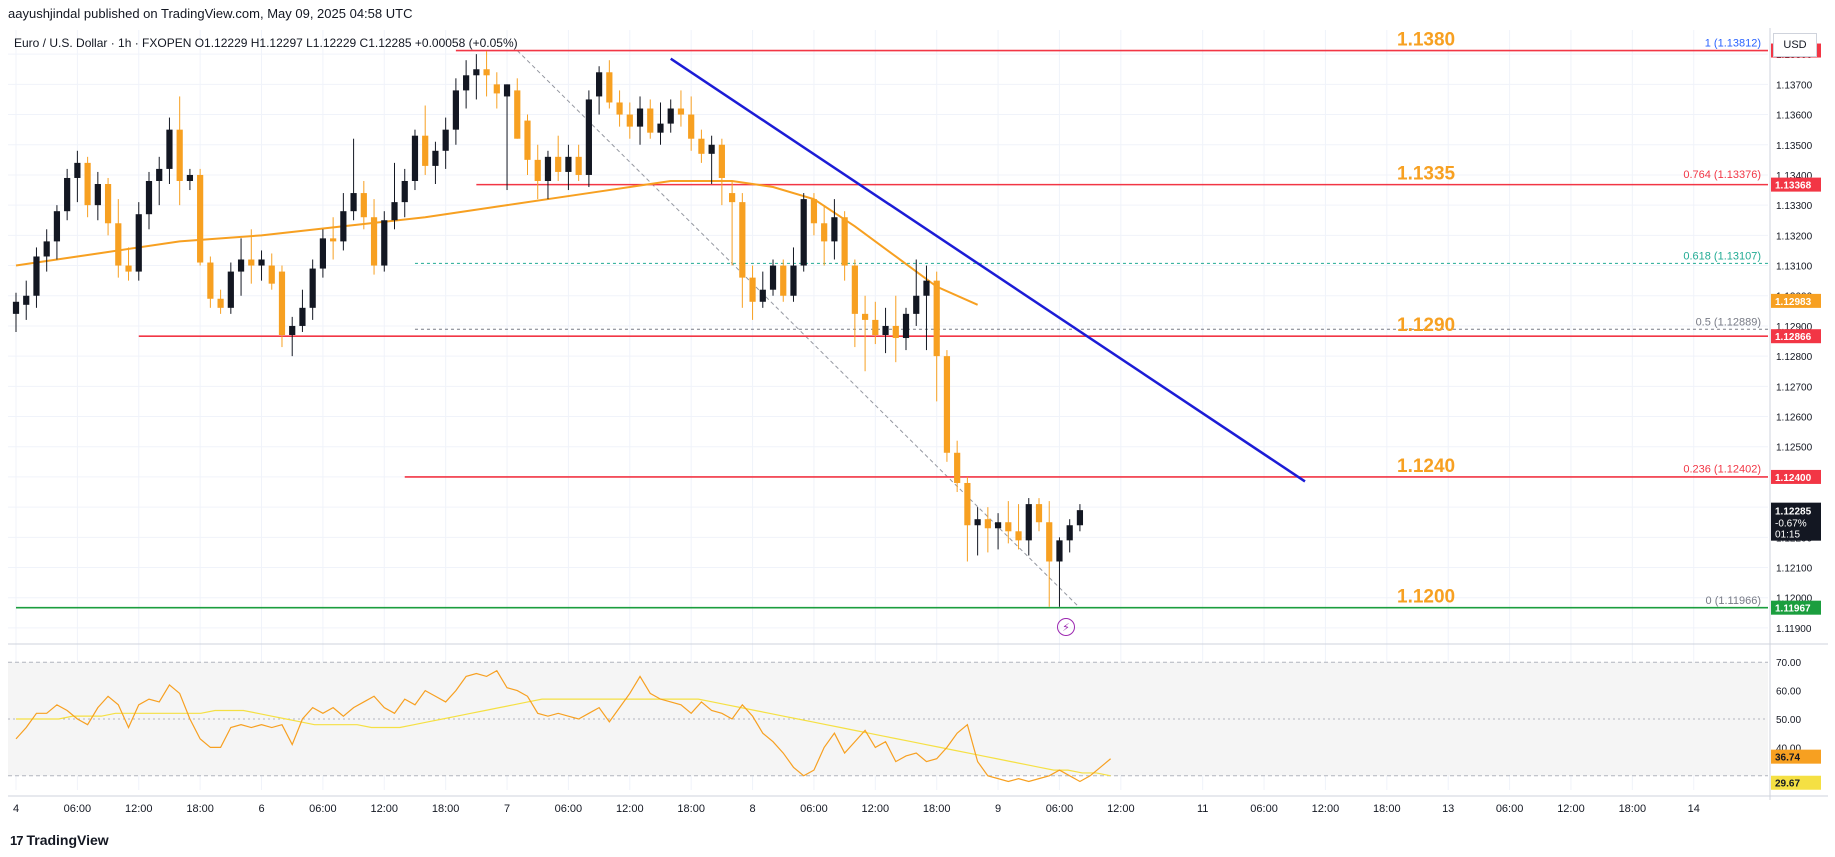 This screenshot has height=857, width=1835. What do you see at coordinates (1722, 469) in the screenshot?
I see `fib-level-label: 0.236 (1.12402)` at bounding box center [1722, 469].